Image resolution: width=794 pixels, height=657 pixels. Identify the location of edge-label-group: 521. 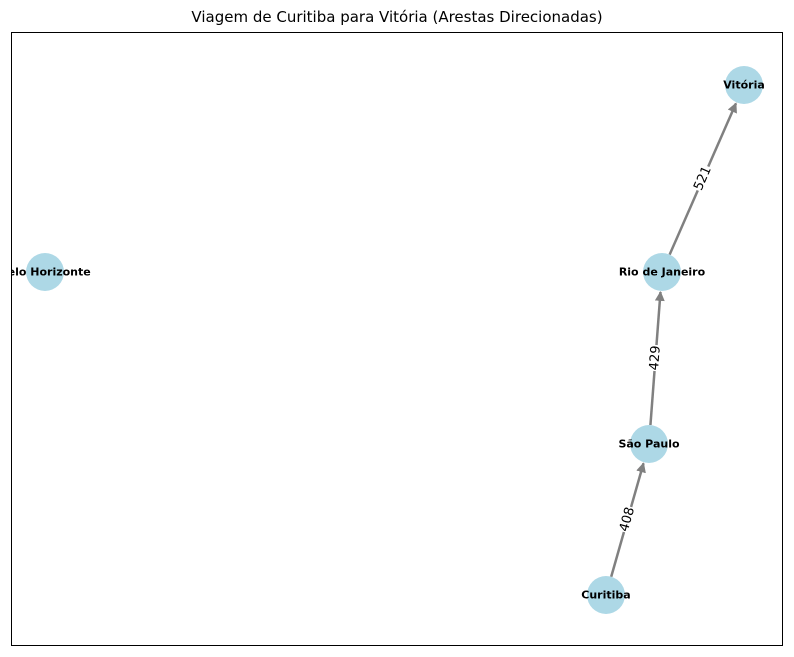
(703, 178).